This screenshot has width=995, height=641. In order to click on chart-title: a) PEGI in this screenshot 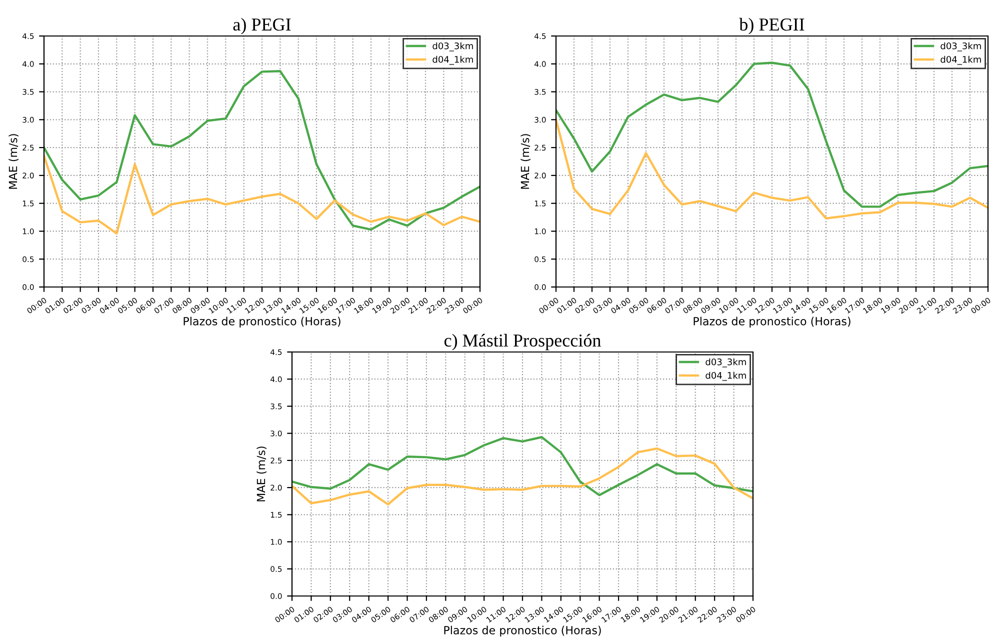, I will do `click(262, 26)`.